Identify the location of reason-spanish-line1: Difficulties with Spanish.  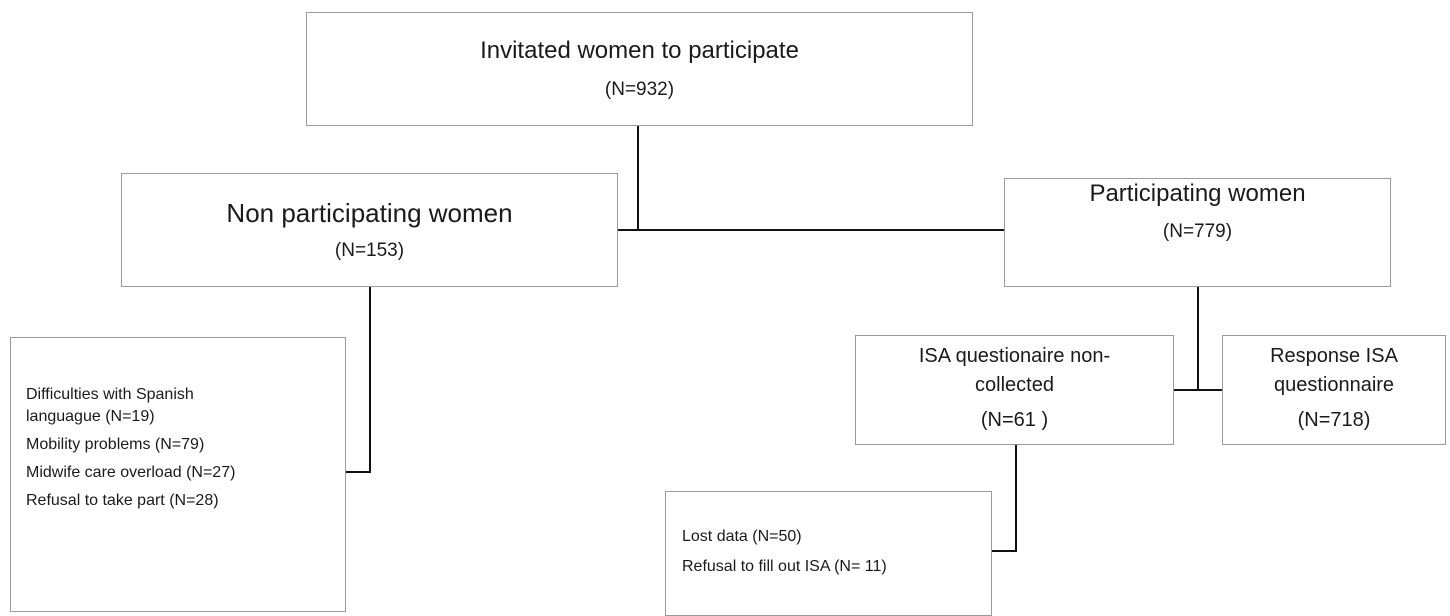
(110, 394).